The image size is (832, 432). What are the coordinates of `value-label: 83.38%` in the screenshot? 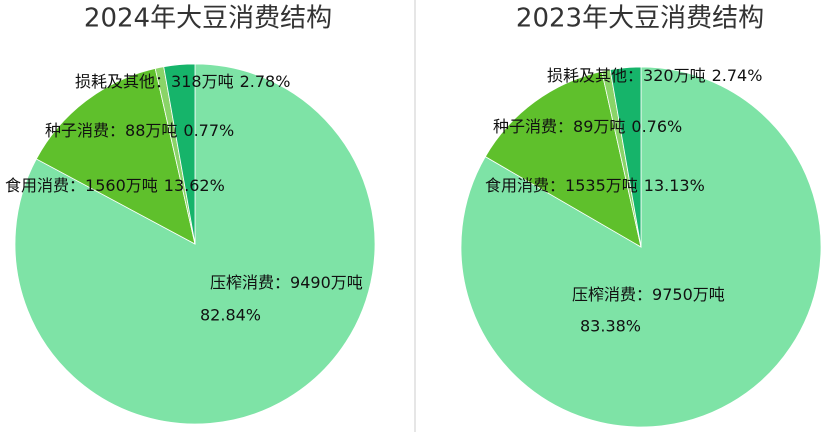 It's located at (610, 326).